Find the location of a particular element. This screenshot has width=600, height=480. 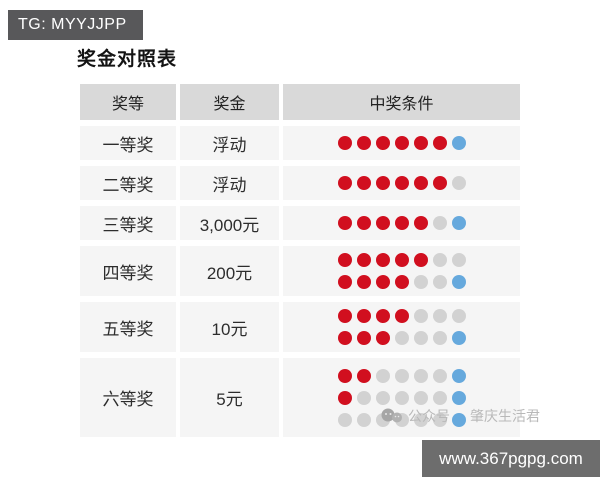

tg-badge-label: TG: MYYJJPP is located at coordinates (72, 24).